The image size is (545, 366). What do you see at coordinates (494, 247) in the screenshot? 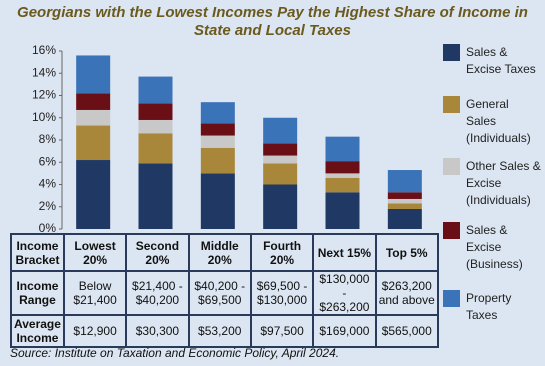
I see `legend-label: Sales & Excise (Business)` at bounding box center [494, 247].